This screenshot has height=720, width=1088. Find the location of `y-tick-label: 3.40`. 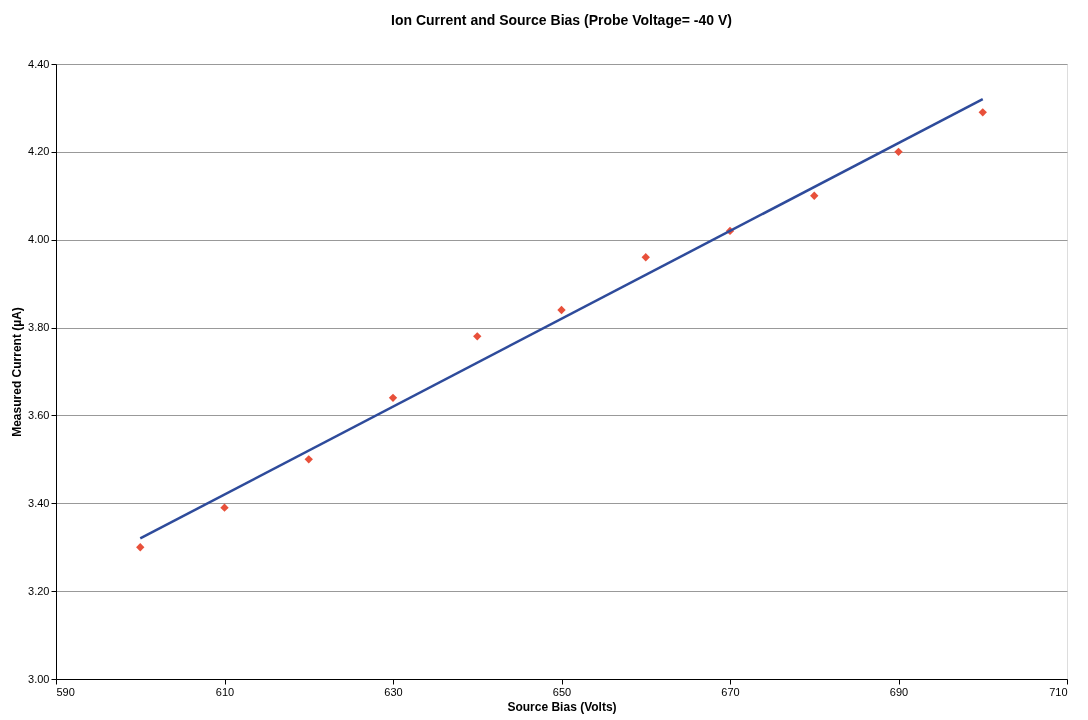

y-tick-label: 3.40 is located at coordinates (39, 502).